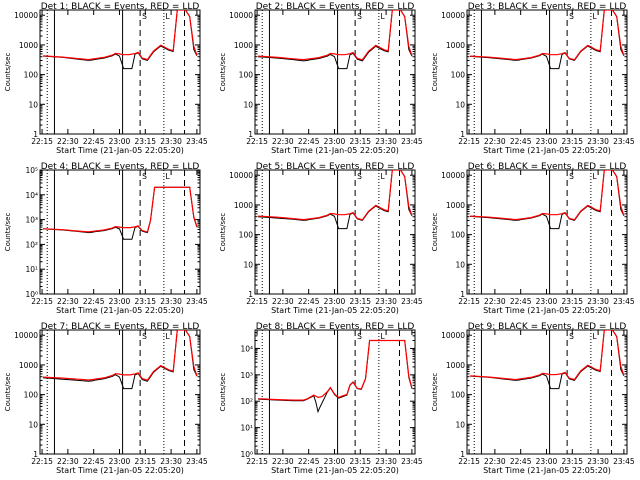 This screenshot has height=480, width=640. Describe the element at coordinates (547, 327) in the screenshot. I see `panel-title: Det 9: BLACK = Events, RED = LLD` at that location.